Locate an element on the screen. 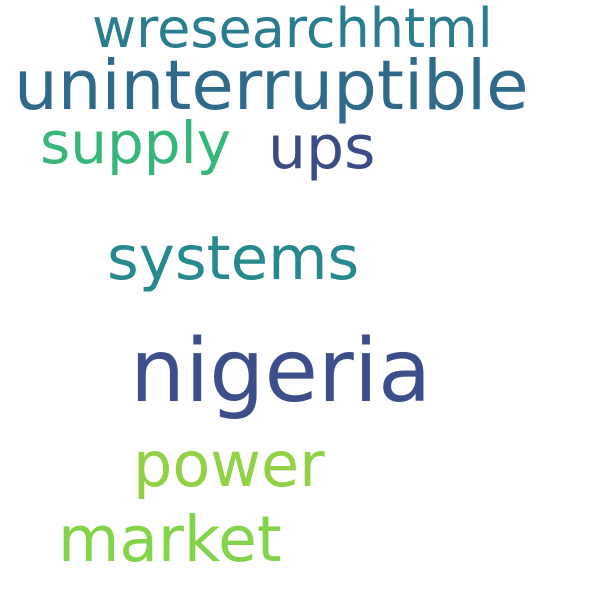 The image size is (600, 600). word-power: power is located at coordinates (229, 464).